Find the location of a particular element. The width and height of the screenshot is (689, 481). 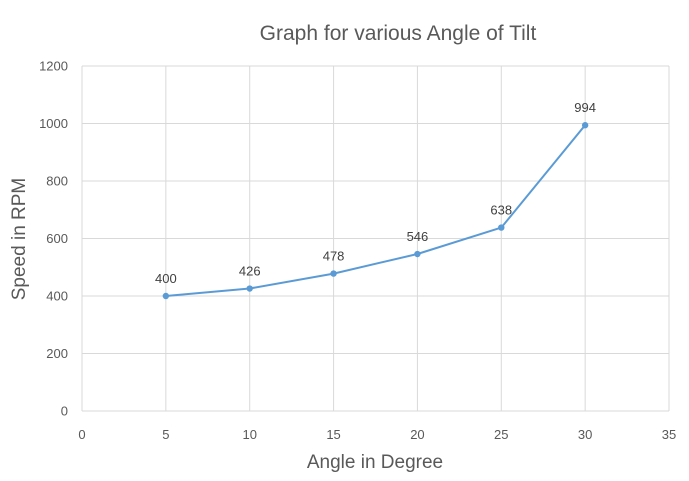

y-tick-label: 600 is located at coordinates (57, 238).